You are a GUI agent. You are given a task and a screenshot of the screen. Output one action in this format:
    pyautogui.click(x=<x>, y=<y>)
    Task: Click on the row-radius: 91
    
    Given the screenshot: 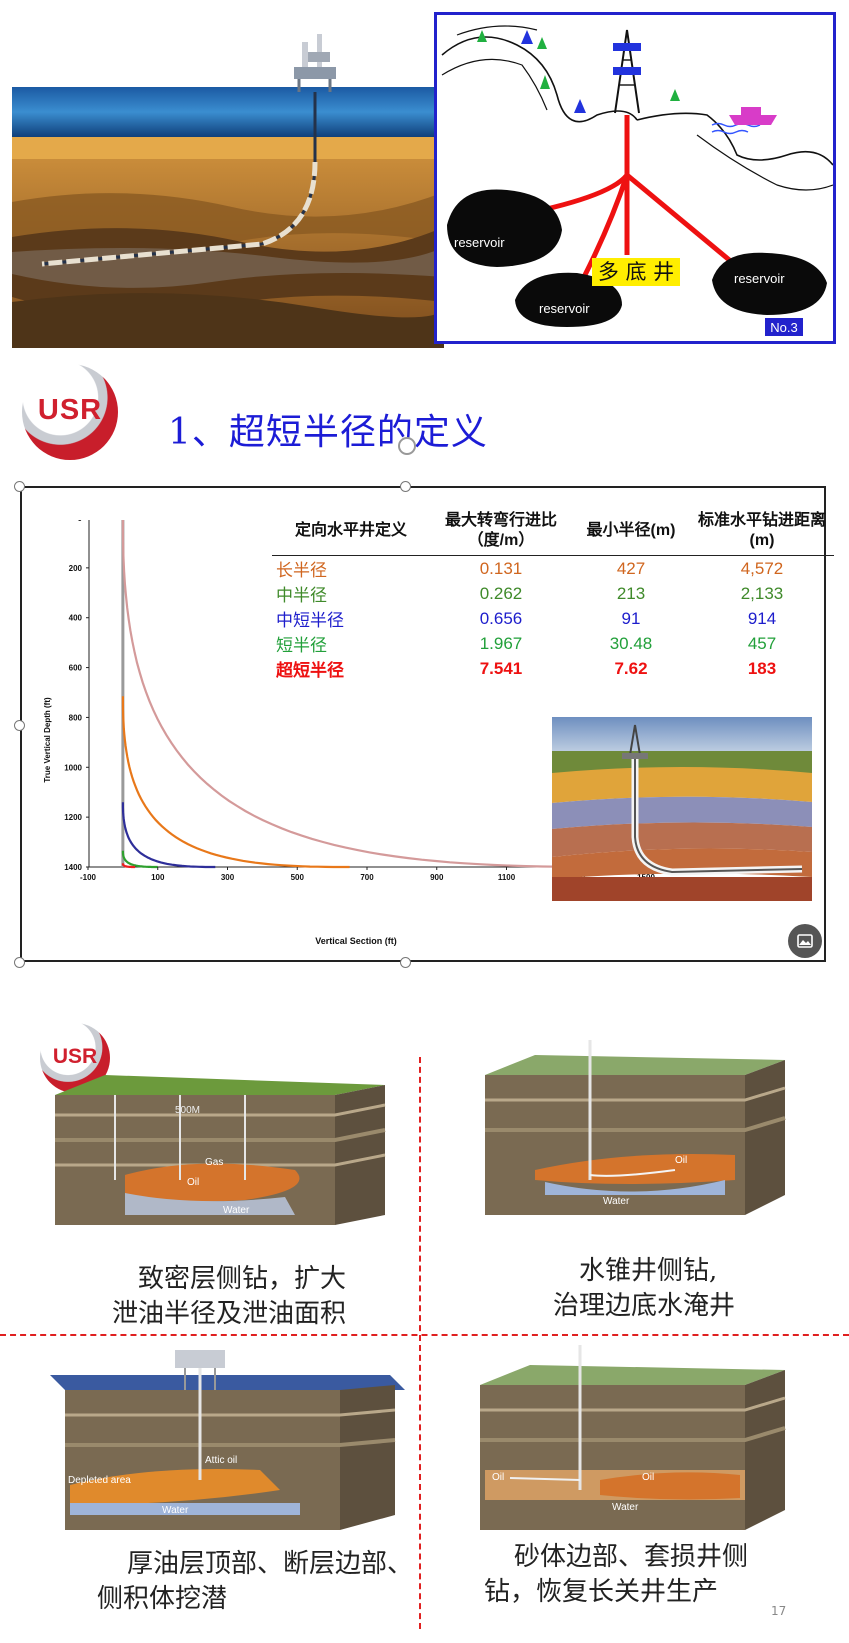 What is the action you would take?
    pyautogui.click(x=631, y=618)
    